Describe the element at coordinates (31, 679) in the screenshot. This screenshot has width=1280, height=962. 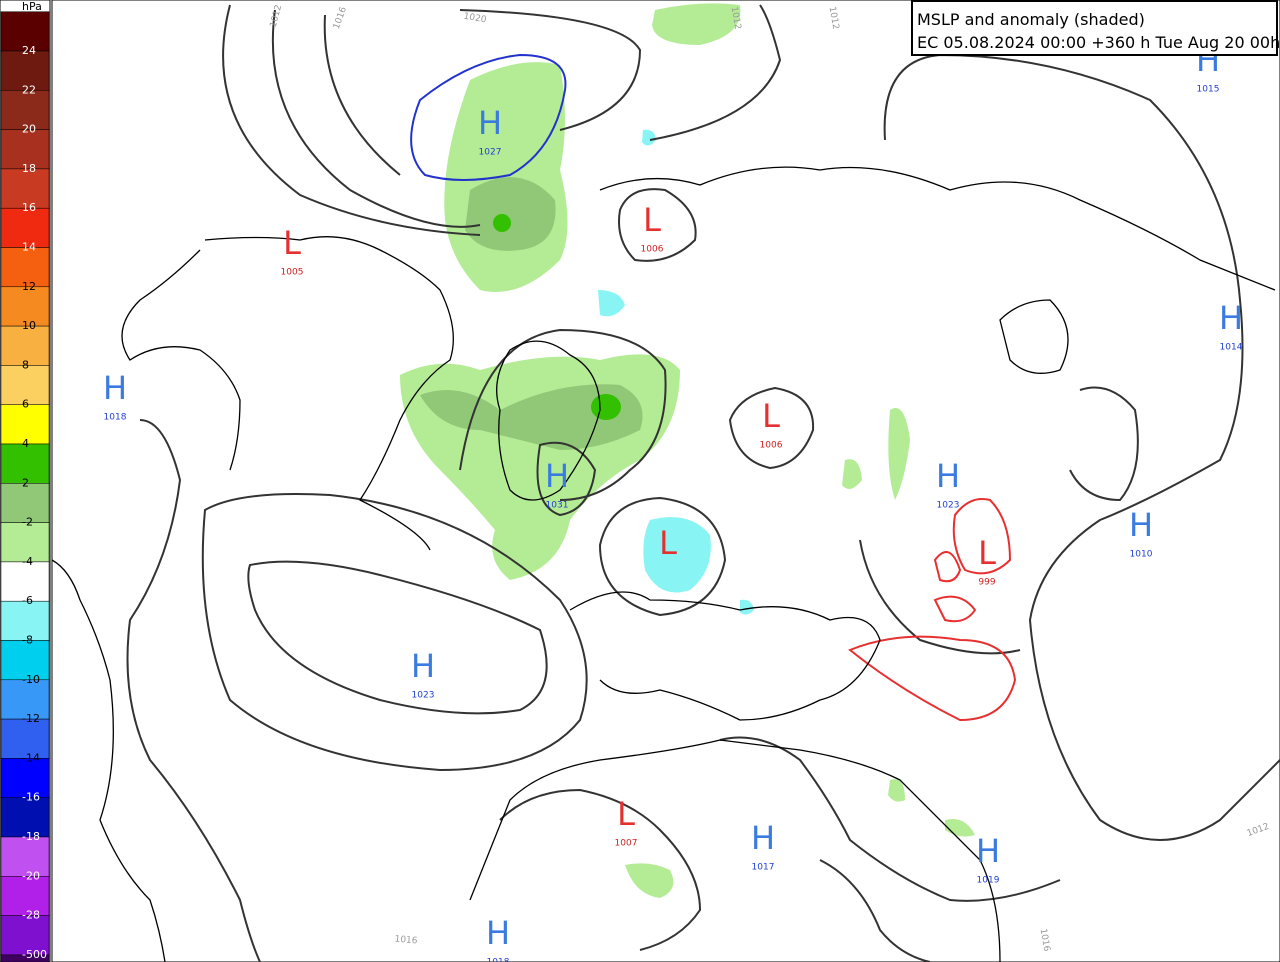
I see `legend-label: -10` at that location.